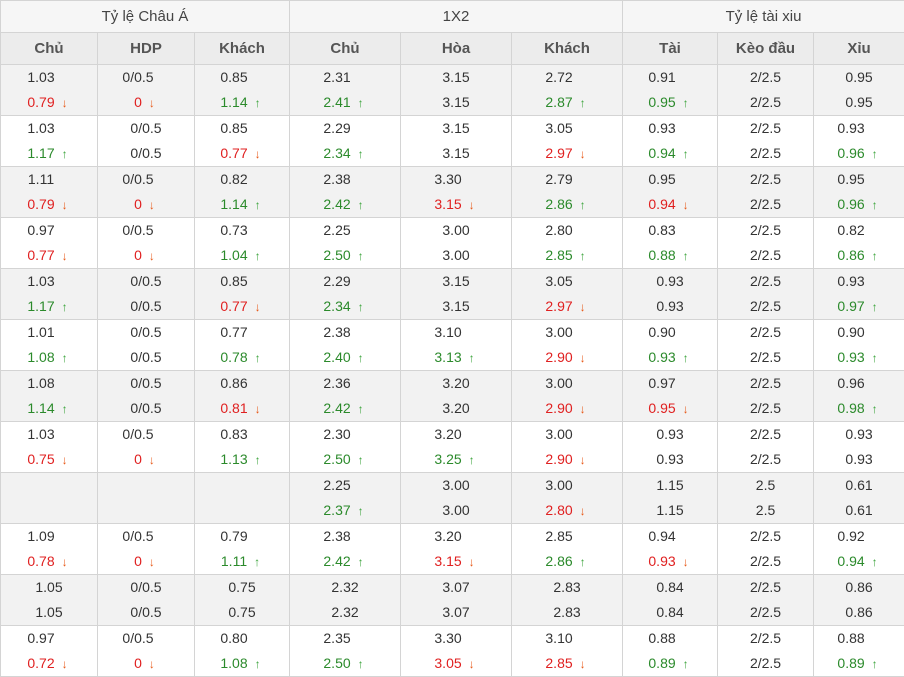 The width and height of the screenshot is (904, 677). What do you see at coordinates (242, 561) in the screenshot?
I see `current-odds: 1.11↑` at bounding box center [242, 561].